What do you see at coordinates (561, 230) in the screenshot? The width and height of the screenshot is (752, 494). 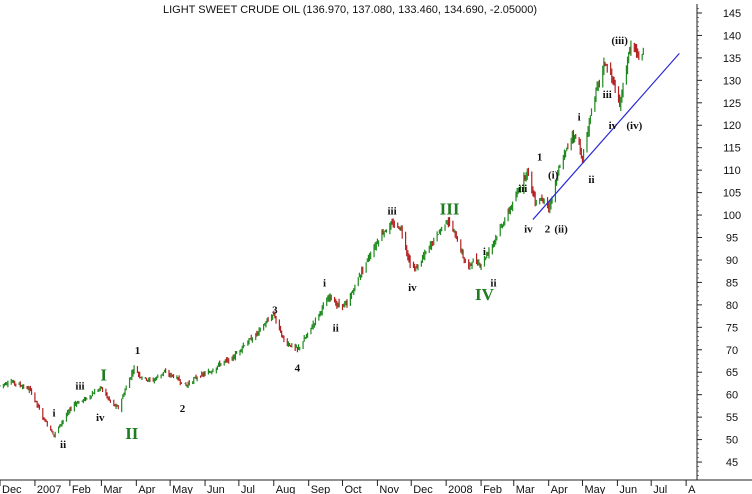 I see `wave-label-minor: (ii)` at bounding box center [561, 230].